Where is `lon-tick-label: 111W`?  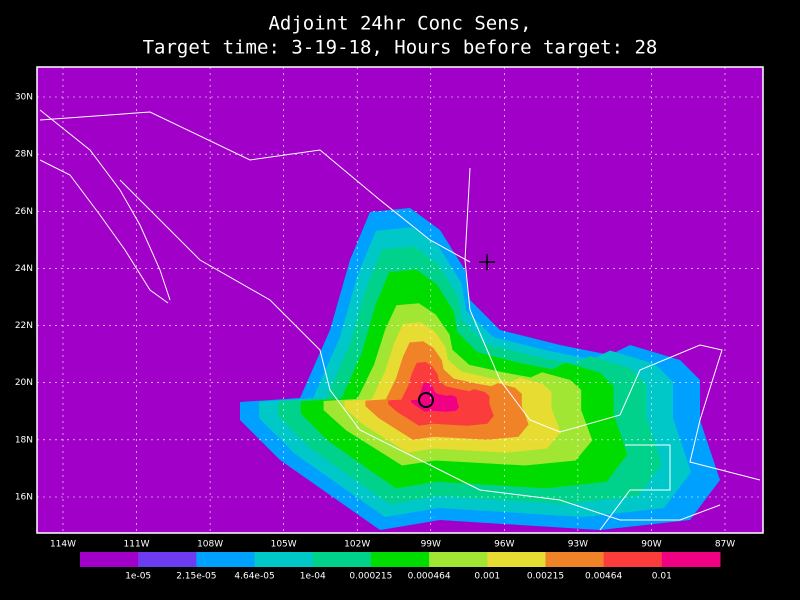 lon-tick-label: 111W is located at coordinates (137, 545).